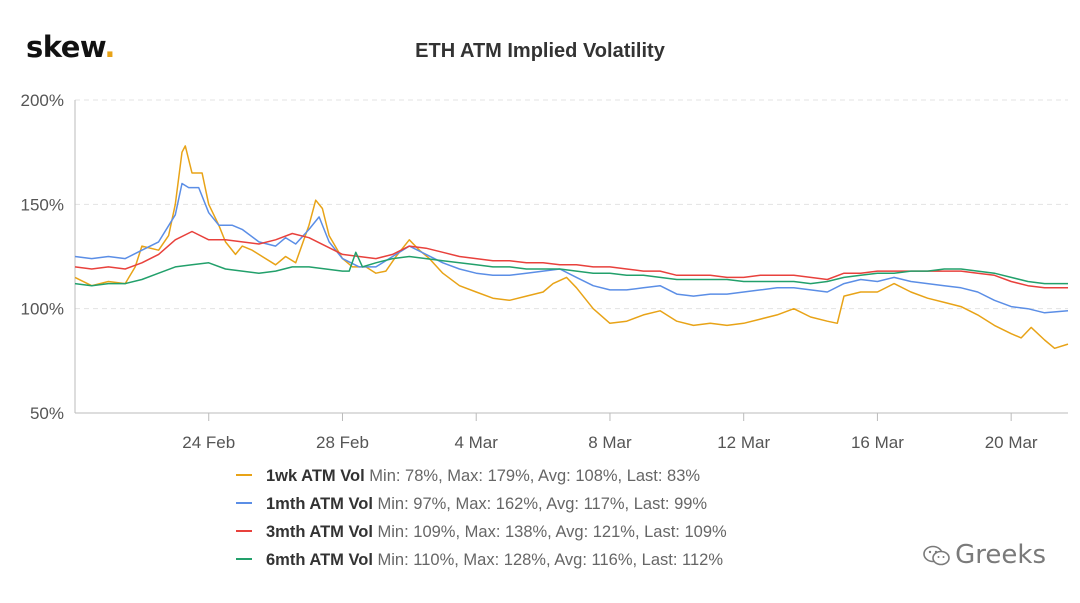 This screenshot has width=1080, height=603. What do you see at coordinates (571, 269) in the screenshot?
I see `series-line-6mth` at bounding box center [571, 269].